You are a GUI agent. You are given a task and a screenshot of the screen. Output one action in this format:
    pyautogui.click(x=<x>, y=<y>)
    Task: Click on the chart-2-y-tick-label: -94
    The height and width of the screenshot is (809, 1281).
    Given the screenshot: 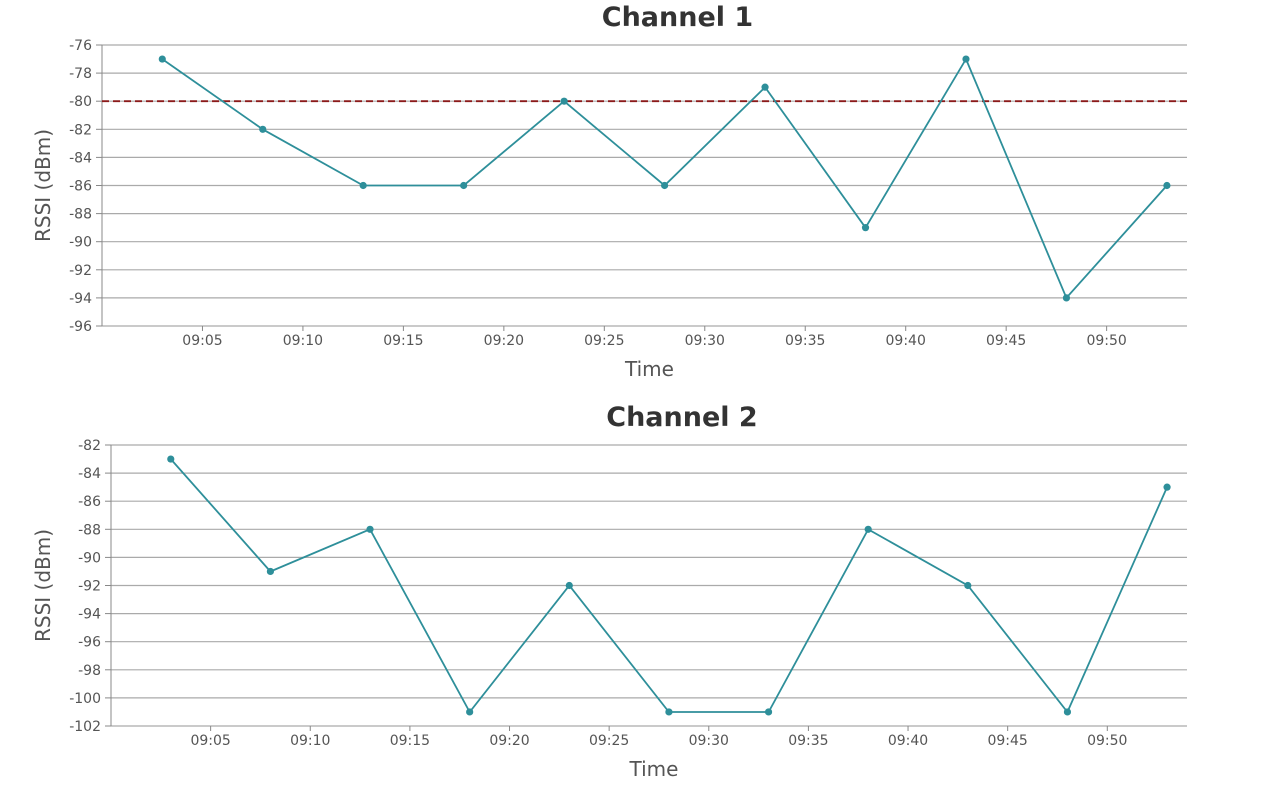 What is the action you would take?
    pyautogui.click(x=89, y=615)
    